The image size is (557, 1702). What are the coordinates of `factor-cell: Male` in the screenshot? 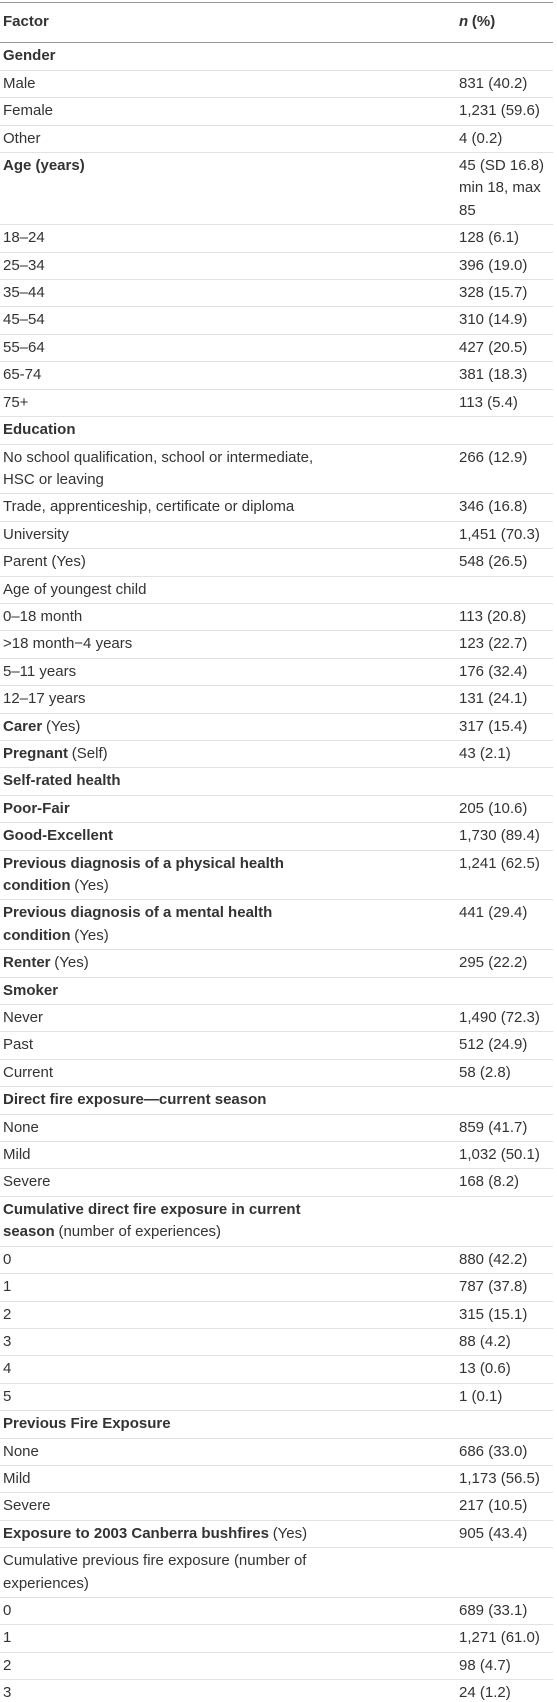 It's located at (228, 84).